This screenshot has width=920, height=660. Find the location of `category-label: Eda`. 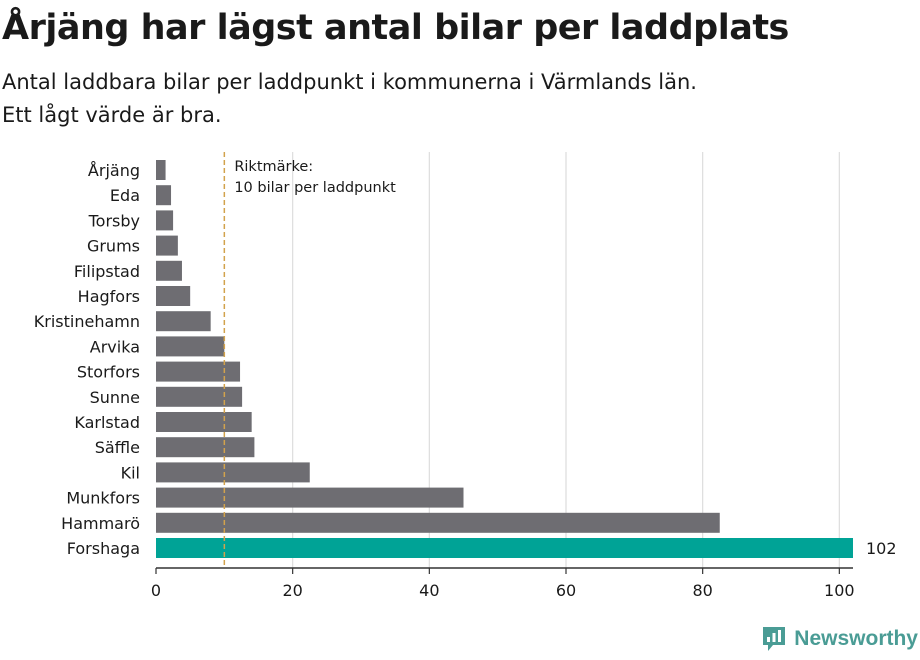

category-label: Eda is located at coordinates (125, 195).